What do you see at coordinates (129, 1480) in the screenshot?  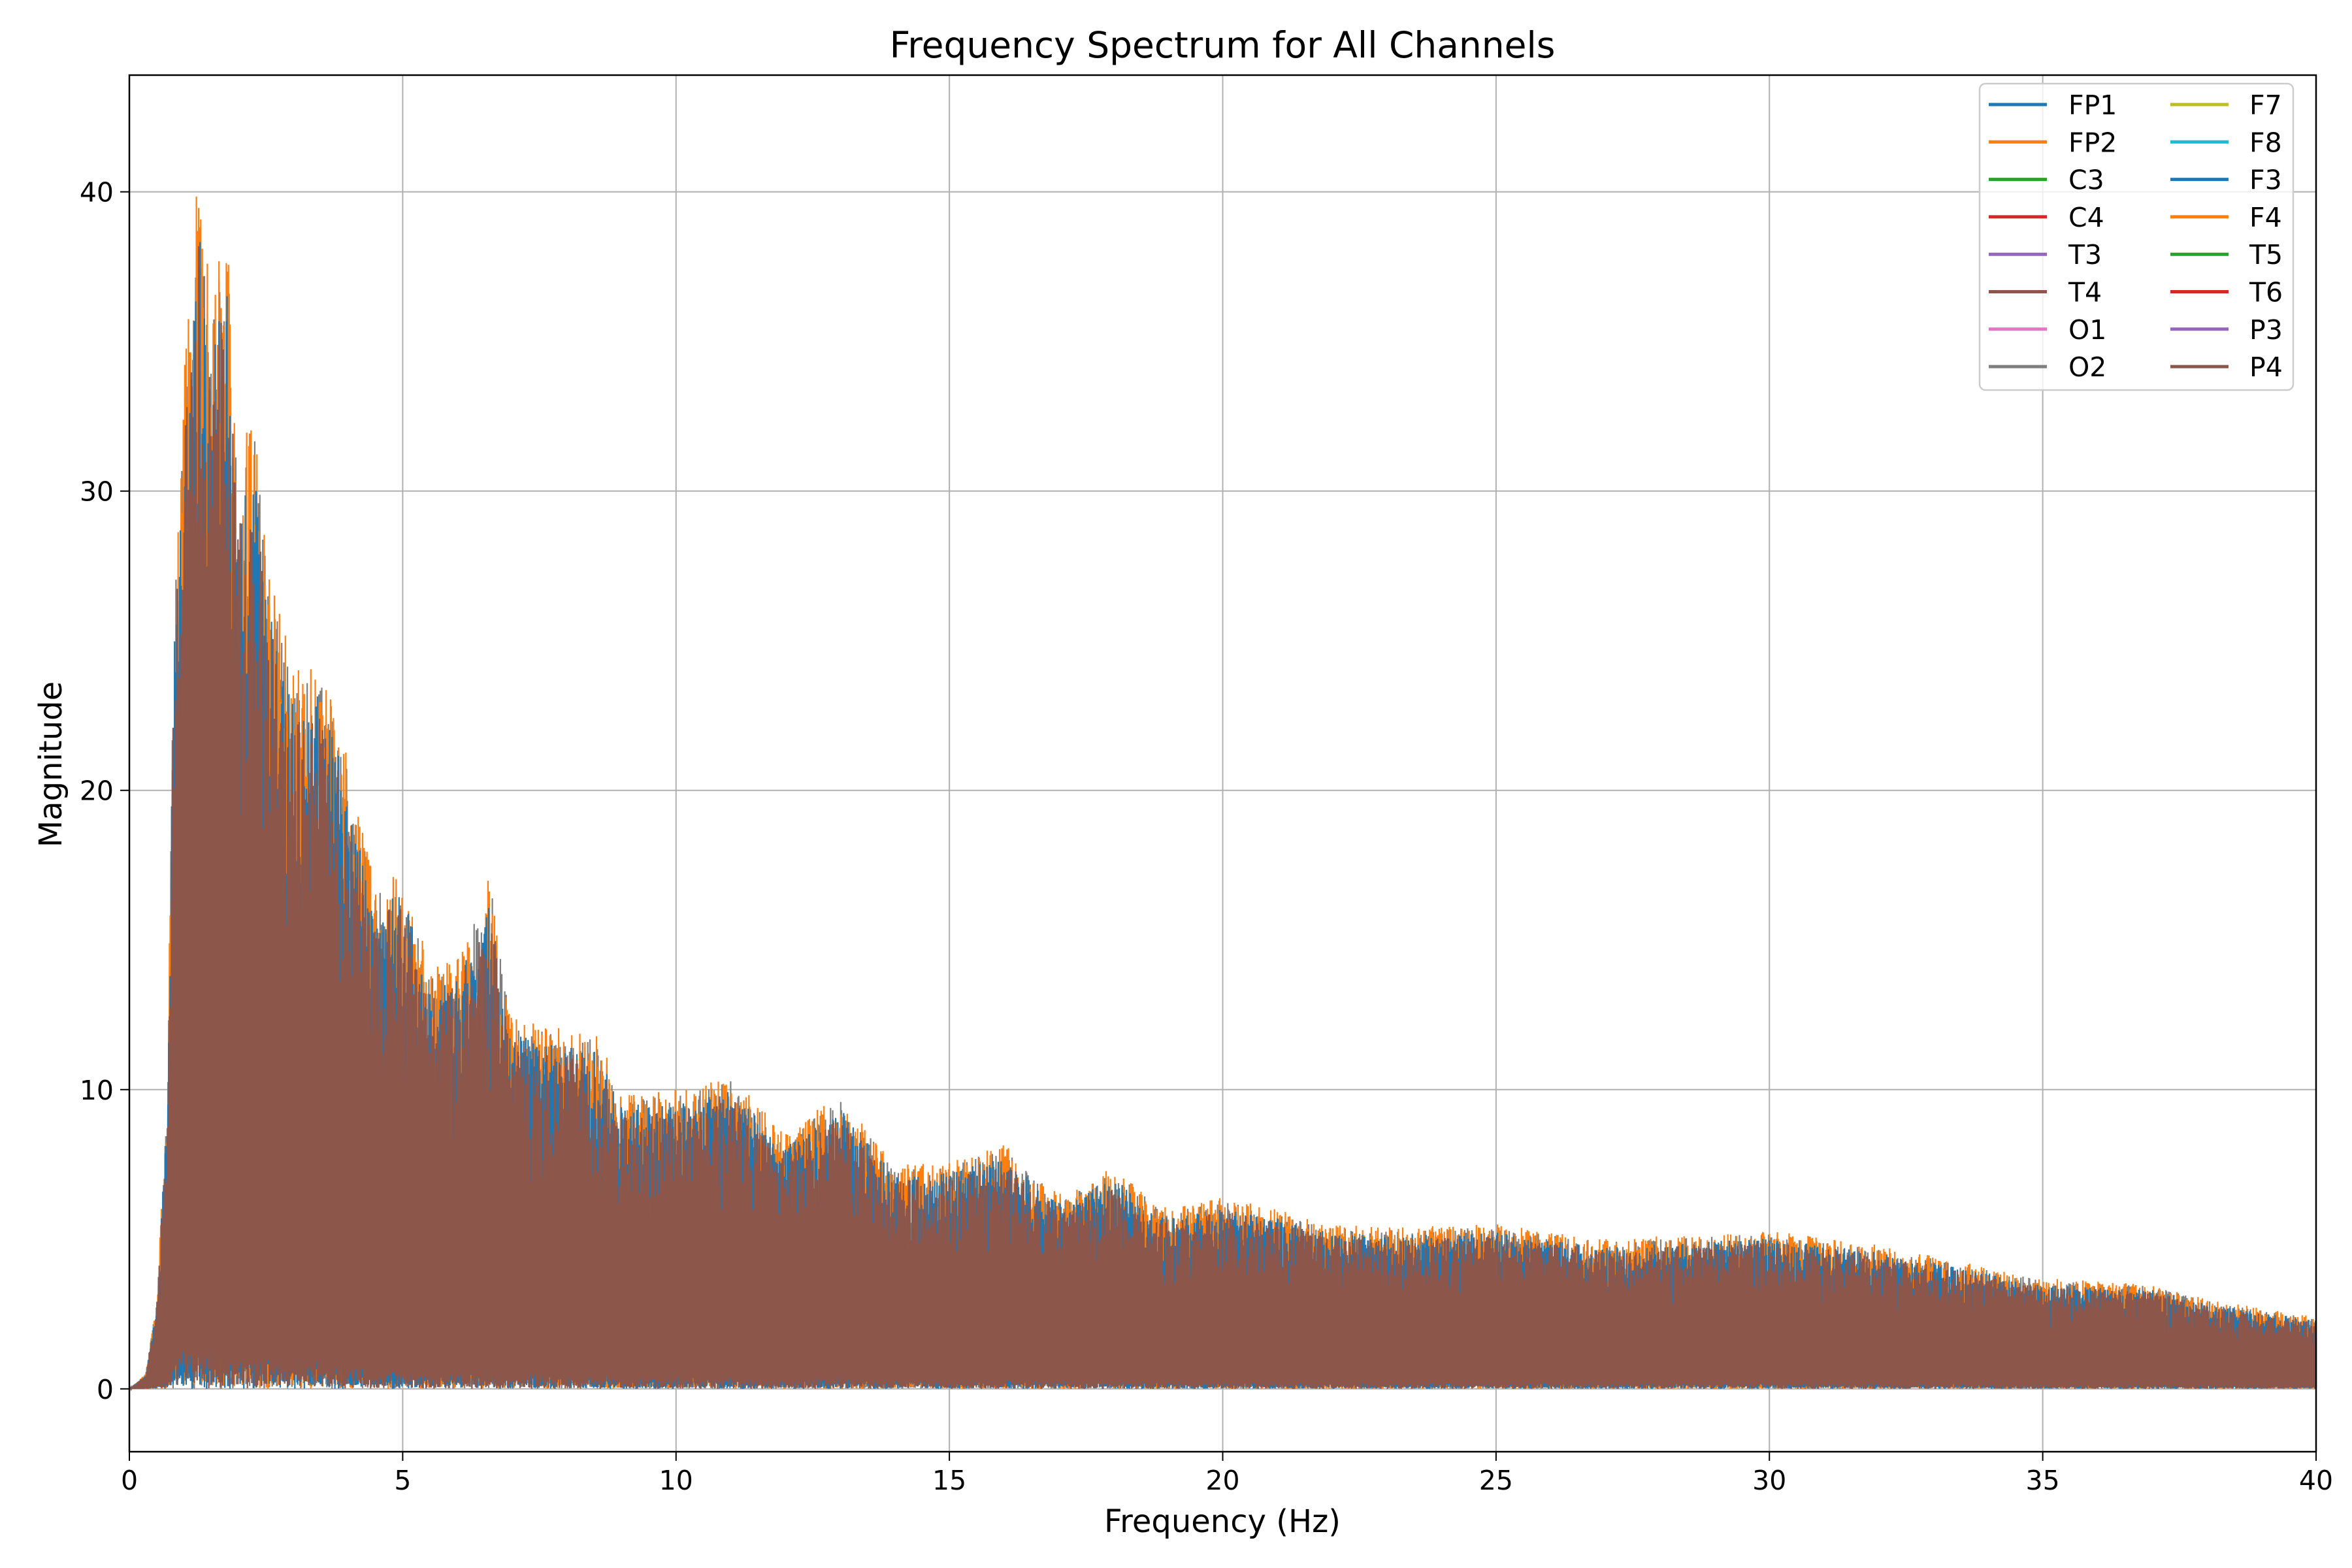 I see `x-tick-label: 0` at bounding box center [129, 1480].